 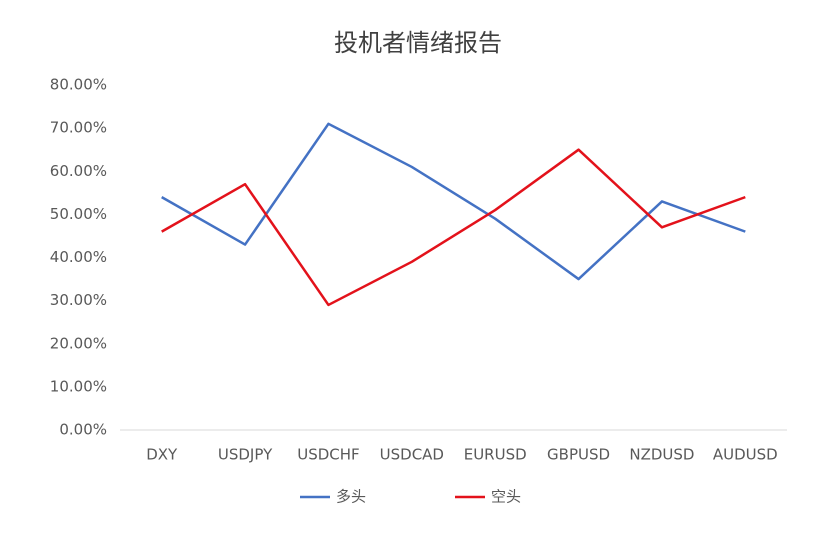 I want to click on y-tick-label: 40.00%, so click(x=78, y=257).